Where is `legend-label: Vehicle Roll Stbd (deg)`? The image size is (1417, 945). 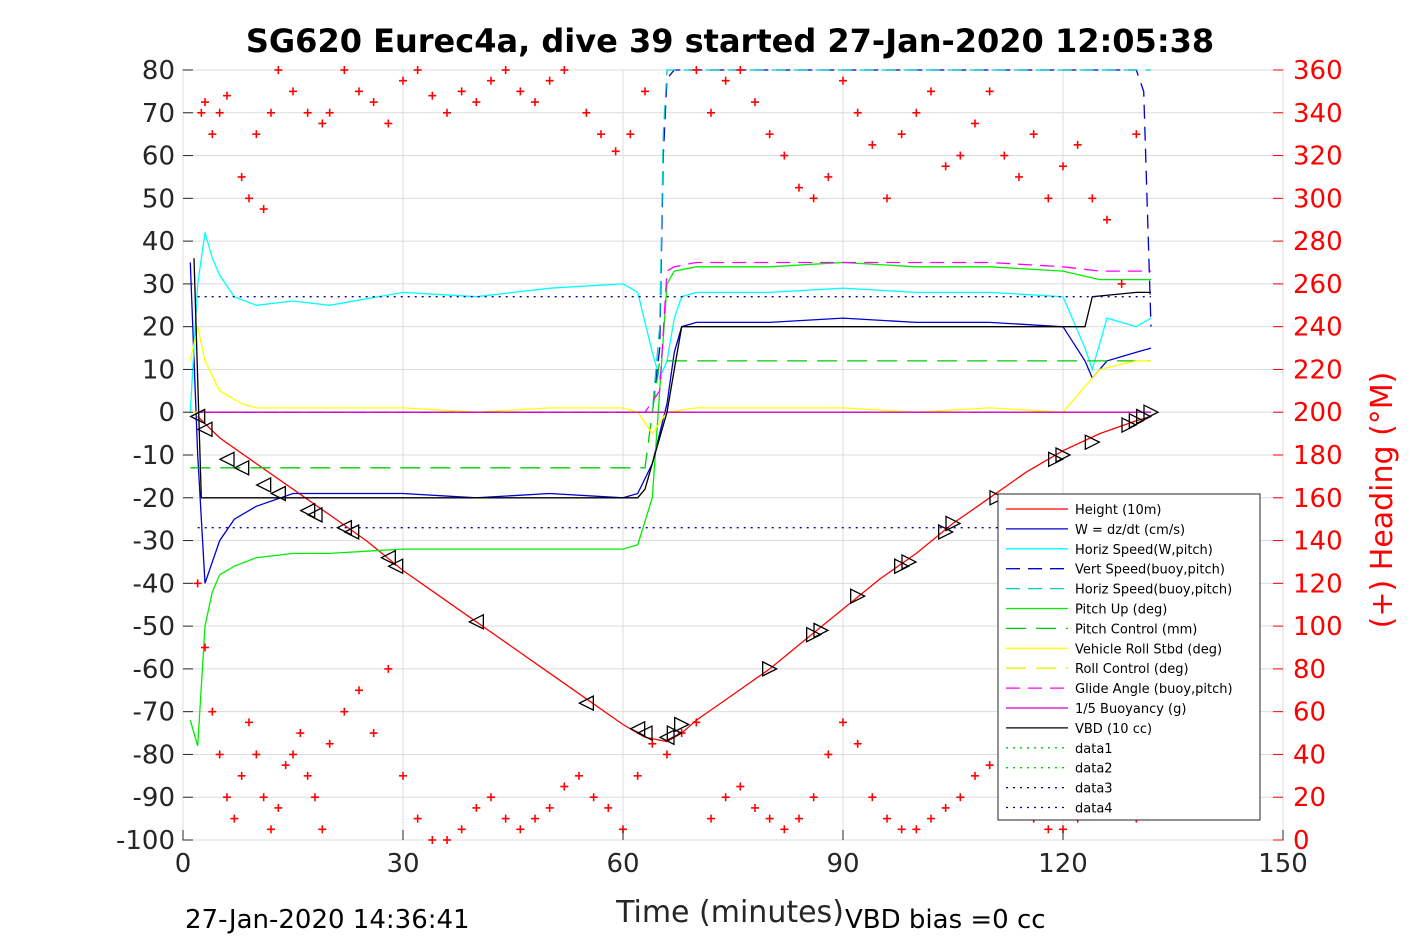
legend-label: Vehicle Roll Stbd (deg) is located at coordinates (1148, 649).